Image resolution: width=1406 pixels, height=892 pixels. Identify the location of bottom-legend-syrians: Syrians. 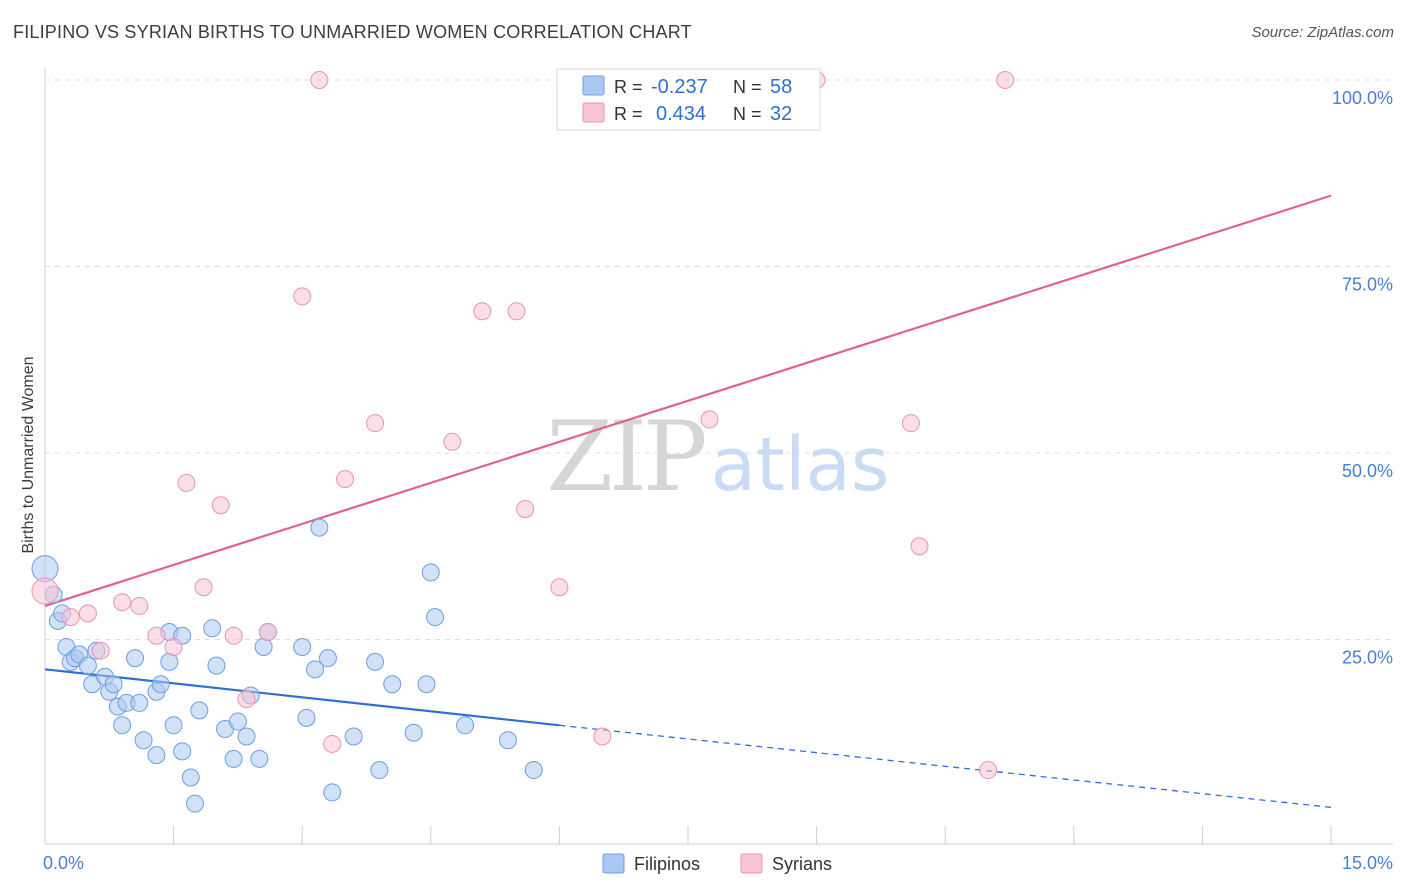
(802, 864).